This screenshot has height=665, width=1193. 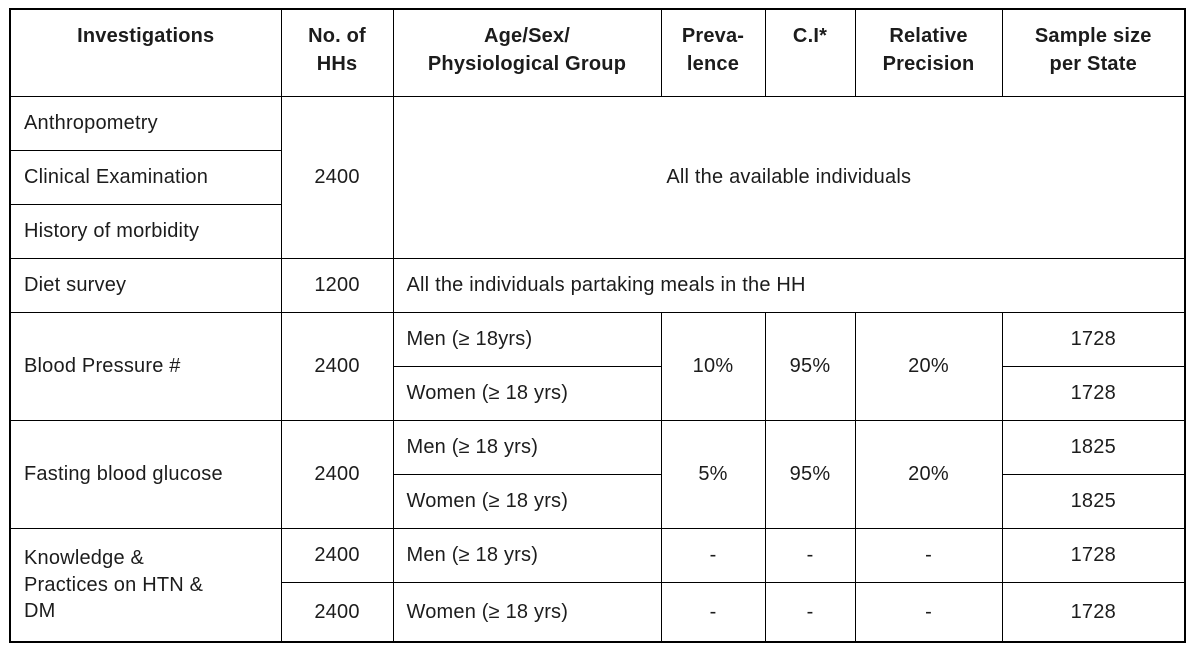 What do you see at coordinates (713, 474) in the screenshot?
I see `cell-prevalence: 5%` at bounding box center [713, 474].